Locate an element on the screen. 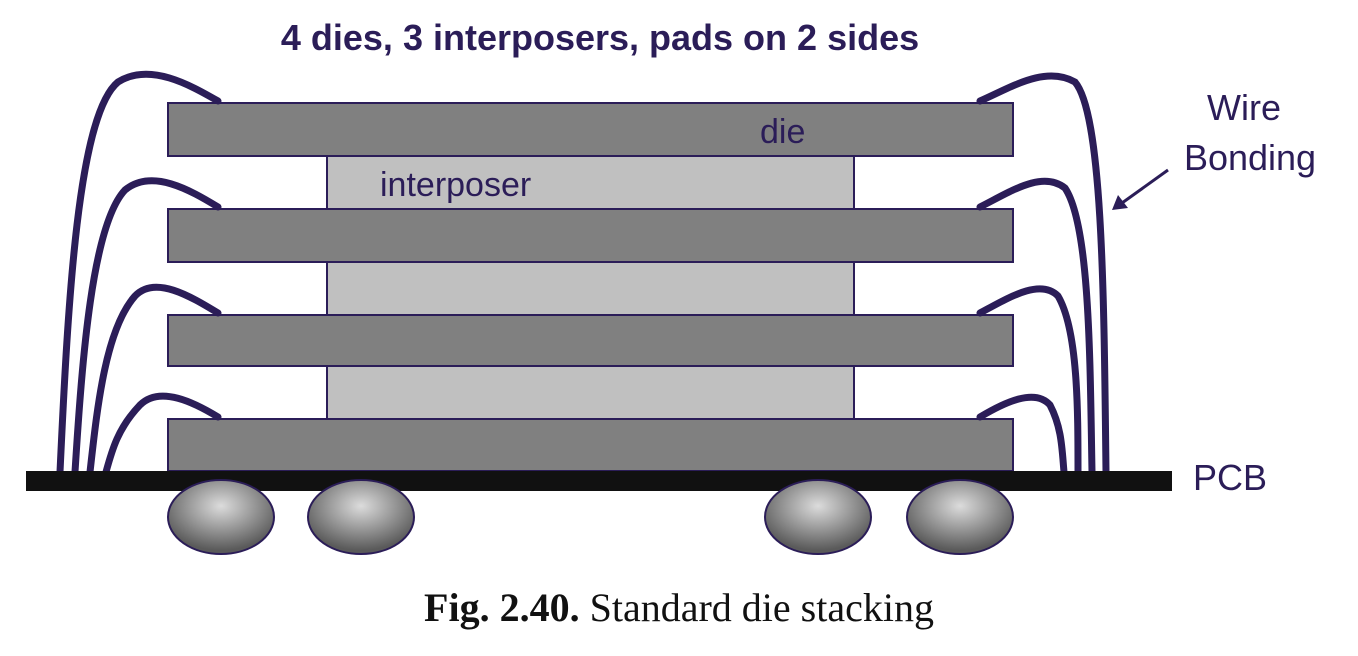  wire-bonds-left is located at coordinates (139, 273).